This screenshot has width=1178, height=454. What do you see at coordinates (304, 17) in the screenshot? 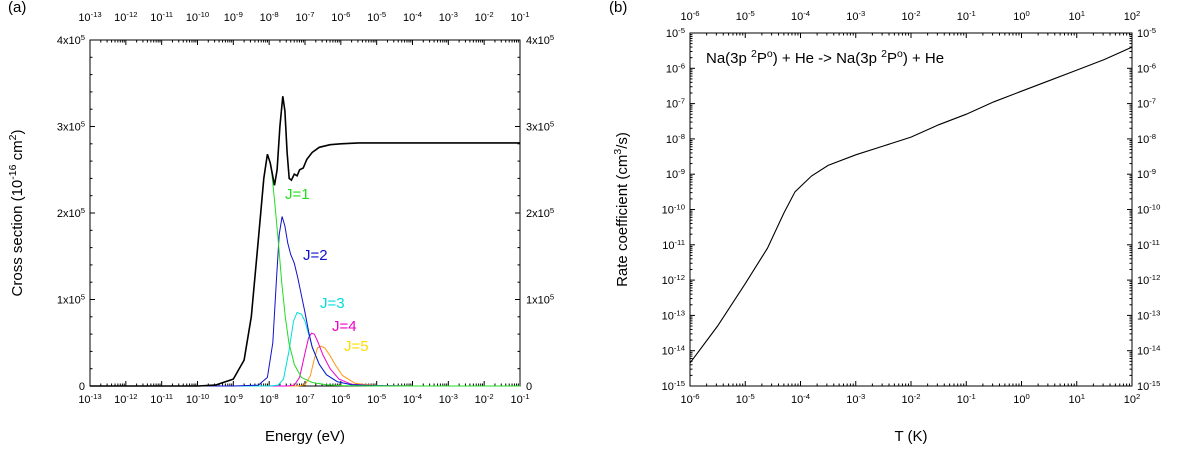
I see `x-tick-label-top: 10⁻⁷` at bounding box center [304, 17].